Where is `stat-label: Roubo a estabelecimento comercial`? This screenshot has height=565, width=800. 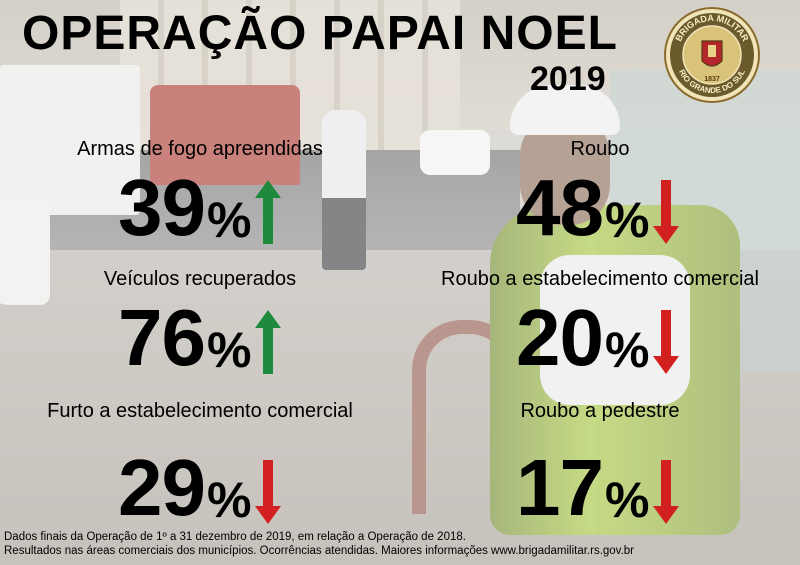 stat-label: Roubo a estabelecimento comercial is located at coordinates (600, 279).